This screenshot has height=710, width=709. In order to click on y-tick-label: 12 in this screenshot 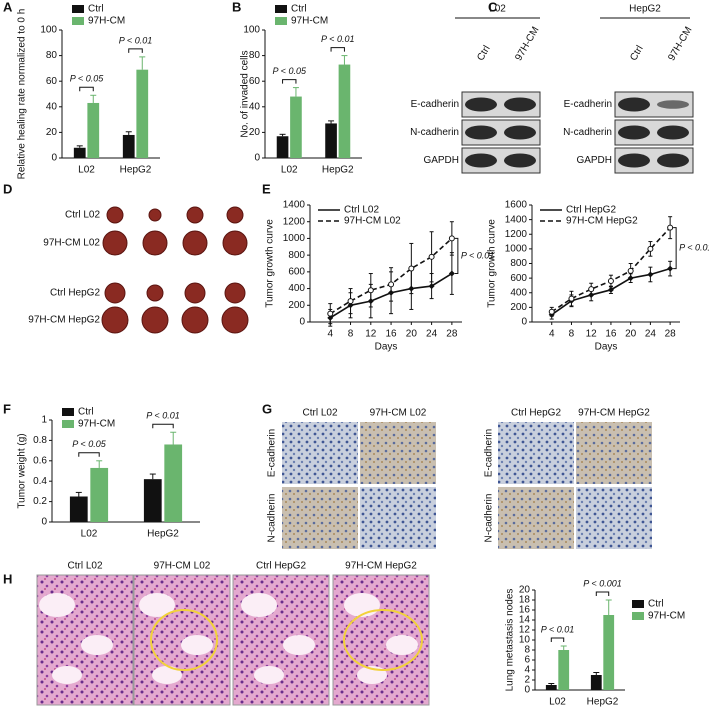, I will do `click(525, 630)`.